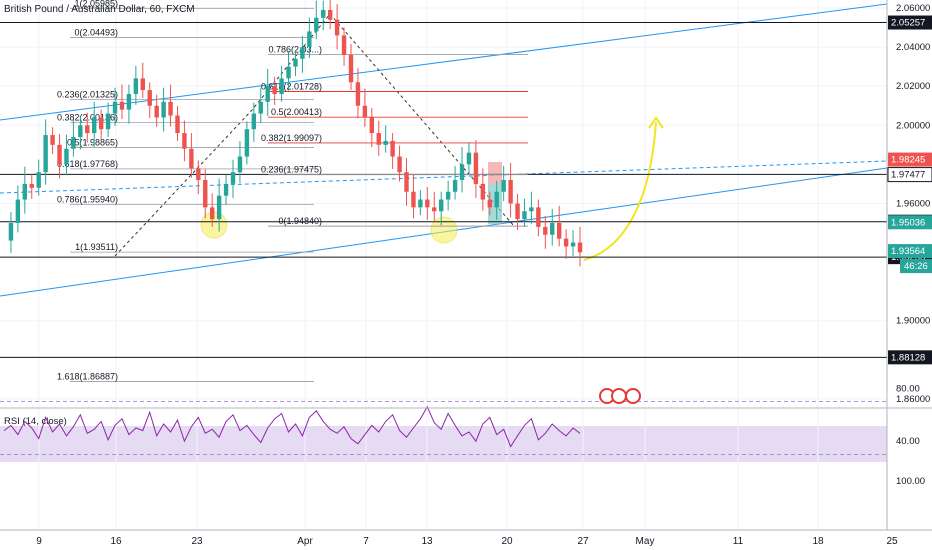 The width and height of the screenshot is (932, 550). Describe the element at coordinates (913, 321) in the screenshot. I see `y-tick-label: 1.90000` at that location.